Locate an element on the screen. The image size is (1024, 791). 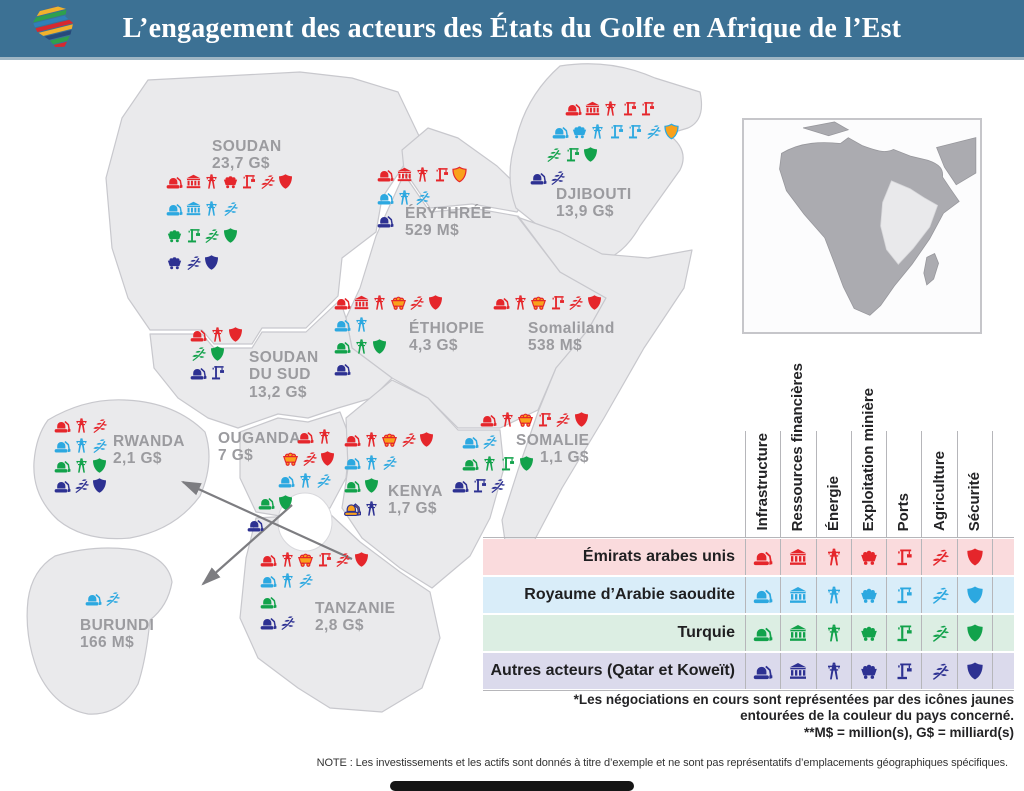
country-label-line: RWANDA is located at coordinates (149, 441).